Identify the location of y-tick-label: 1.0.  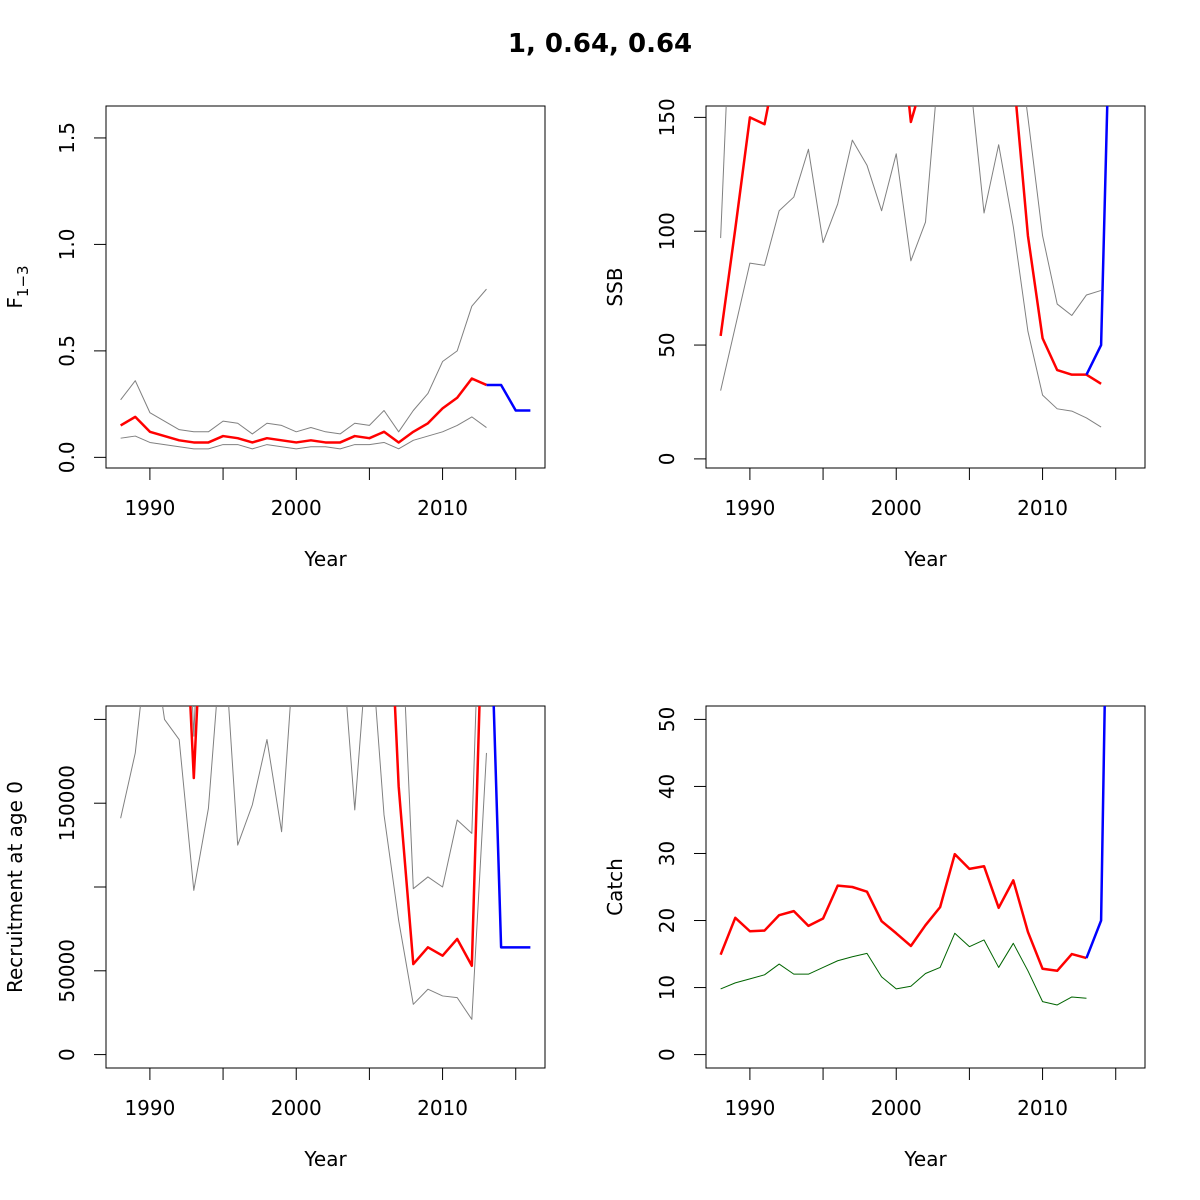
(67, 245).